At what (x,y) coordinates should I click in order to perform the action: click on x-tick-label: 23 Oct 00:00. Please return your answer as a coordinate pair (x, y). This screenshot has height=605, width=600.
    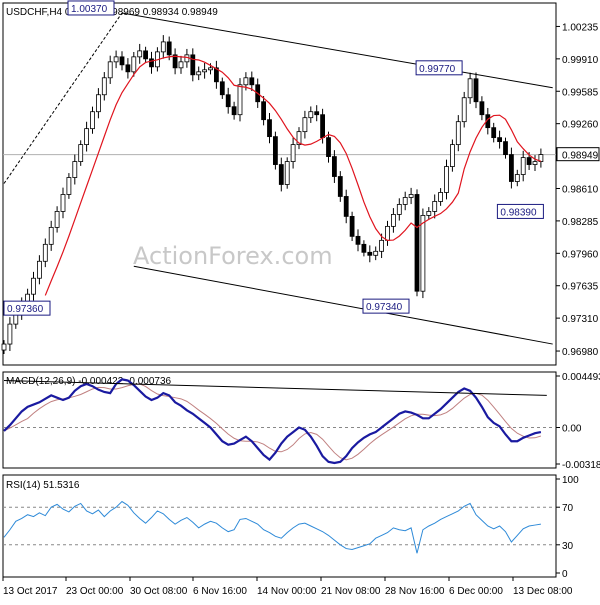
    Looking at the image, I should click on (95, 591).